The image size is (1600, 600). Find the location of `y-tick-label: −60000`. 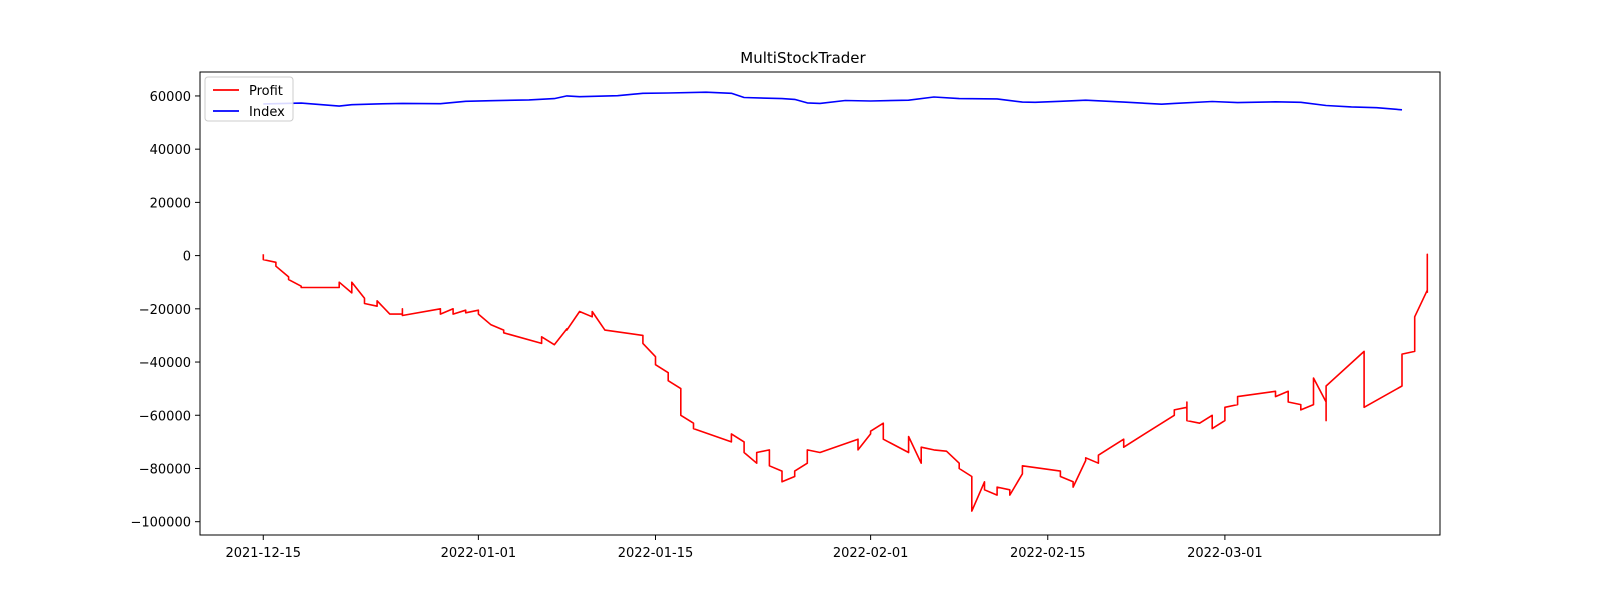

y-tick-label: −60000 is located at coordinates (165, 416).